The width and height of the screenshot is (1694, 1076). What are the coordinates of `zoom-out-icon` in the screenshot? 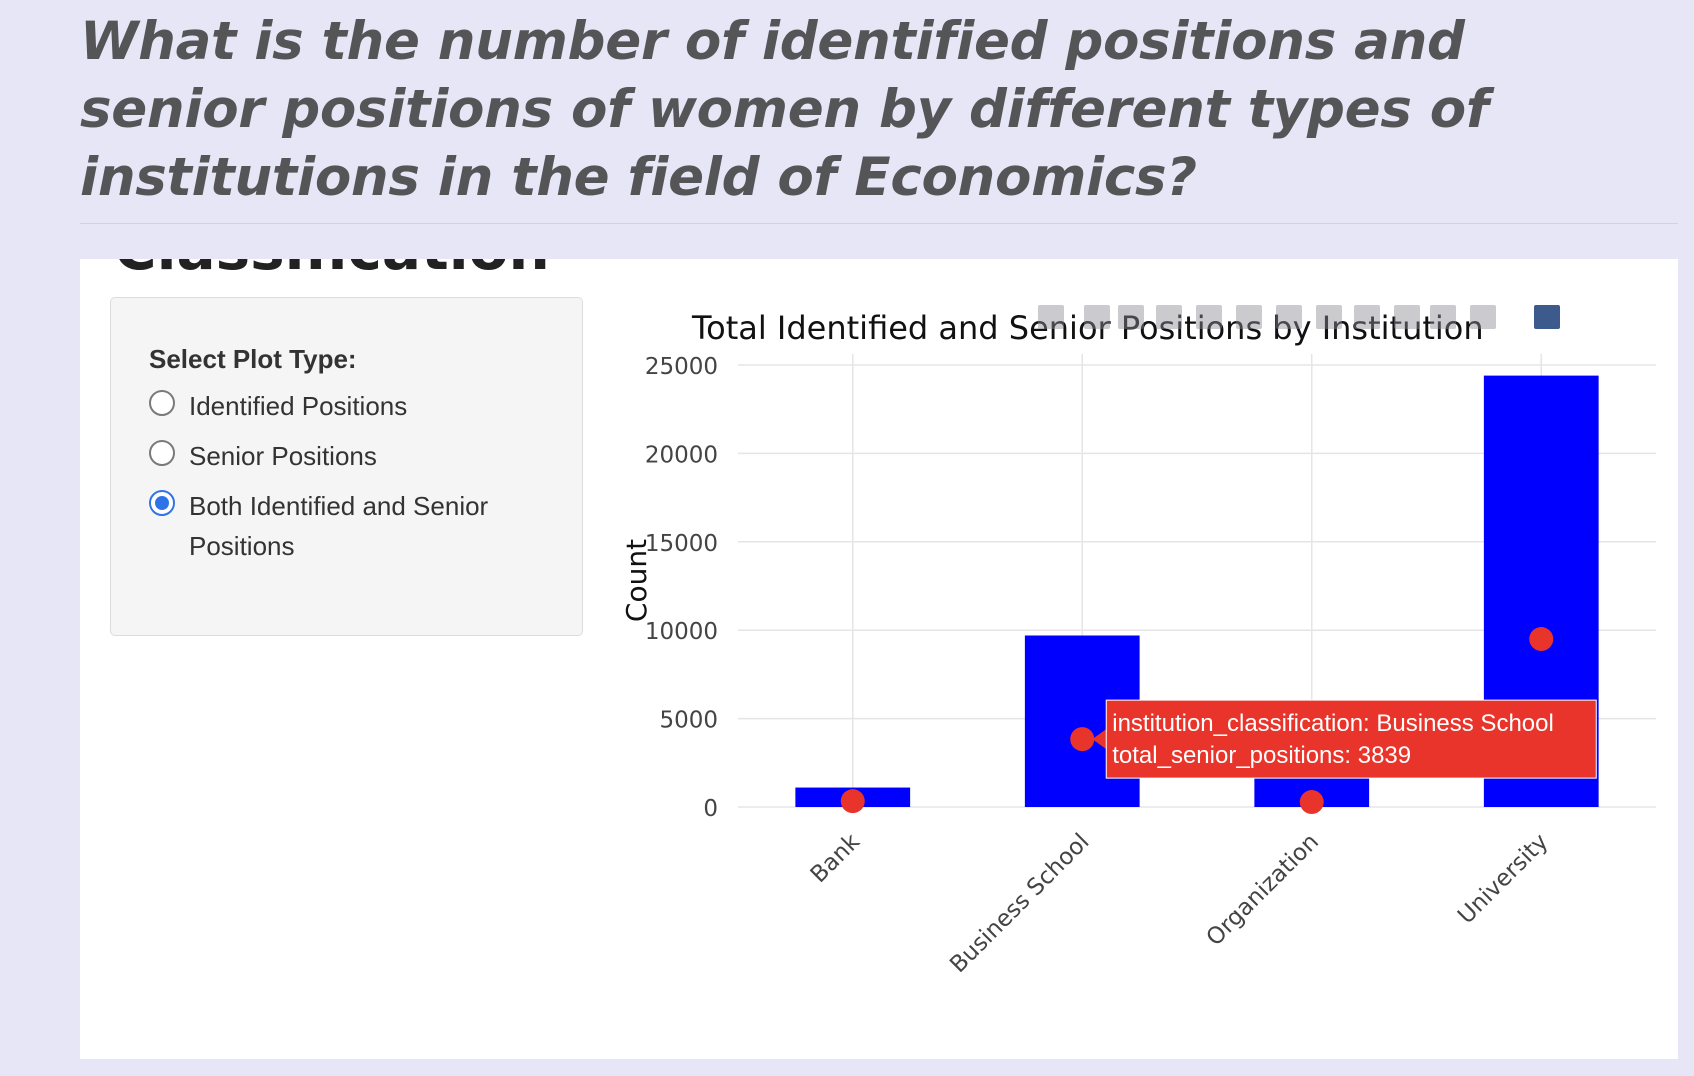 It's located at (1289, 317).